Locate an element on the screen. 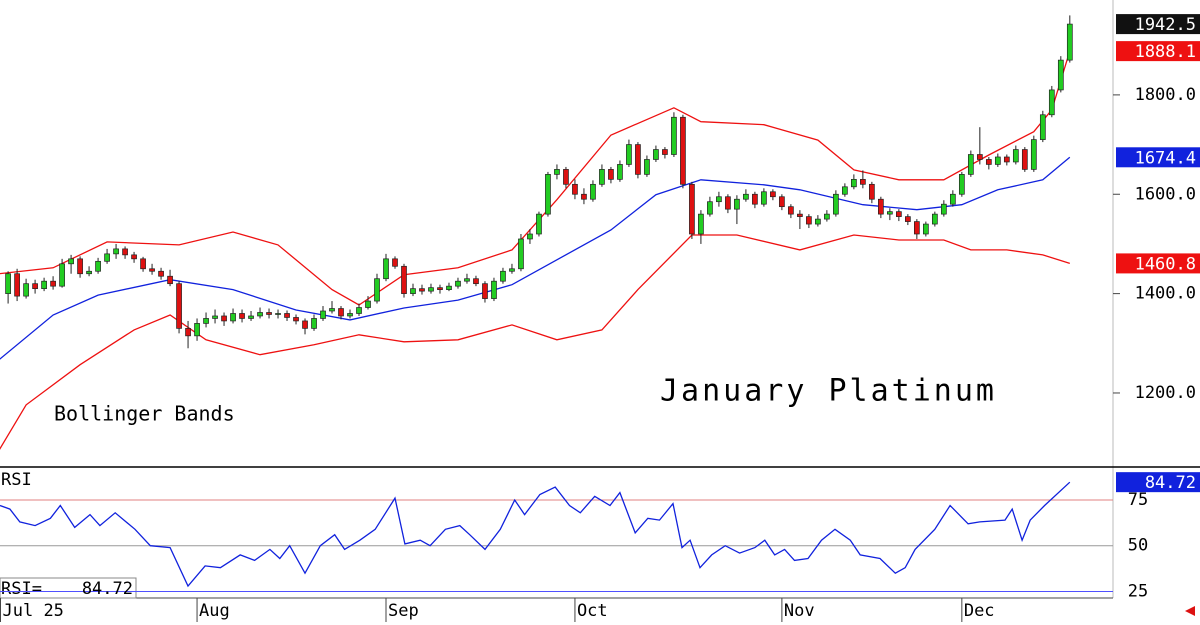  rsi-last-label-box is located at coordinates (1158, 482).